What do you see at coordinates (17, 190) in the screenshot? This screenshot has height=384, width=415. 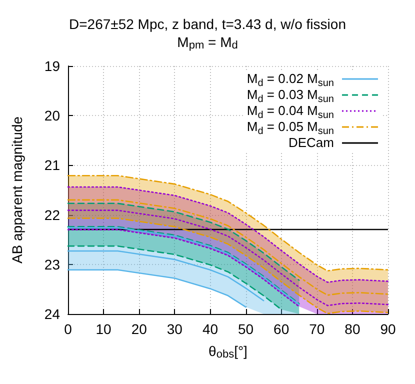 I see `y-axis-title: AB apparent magnitude` at bounding box center [17, 190].